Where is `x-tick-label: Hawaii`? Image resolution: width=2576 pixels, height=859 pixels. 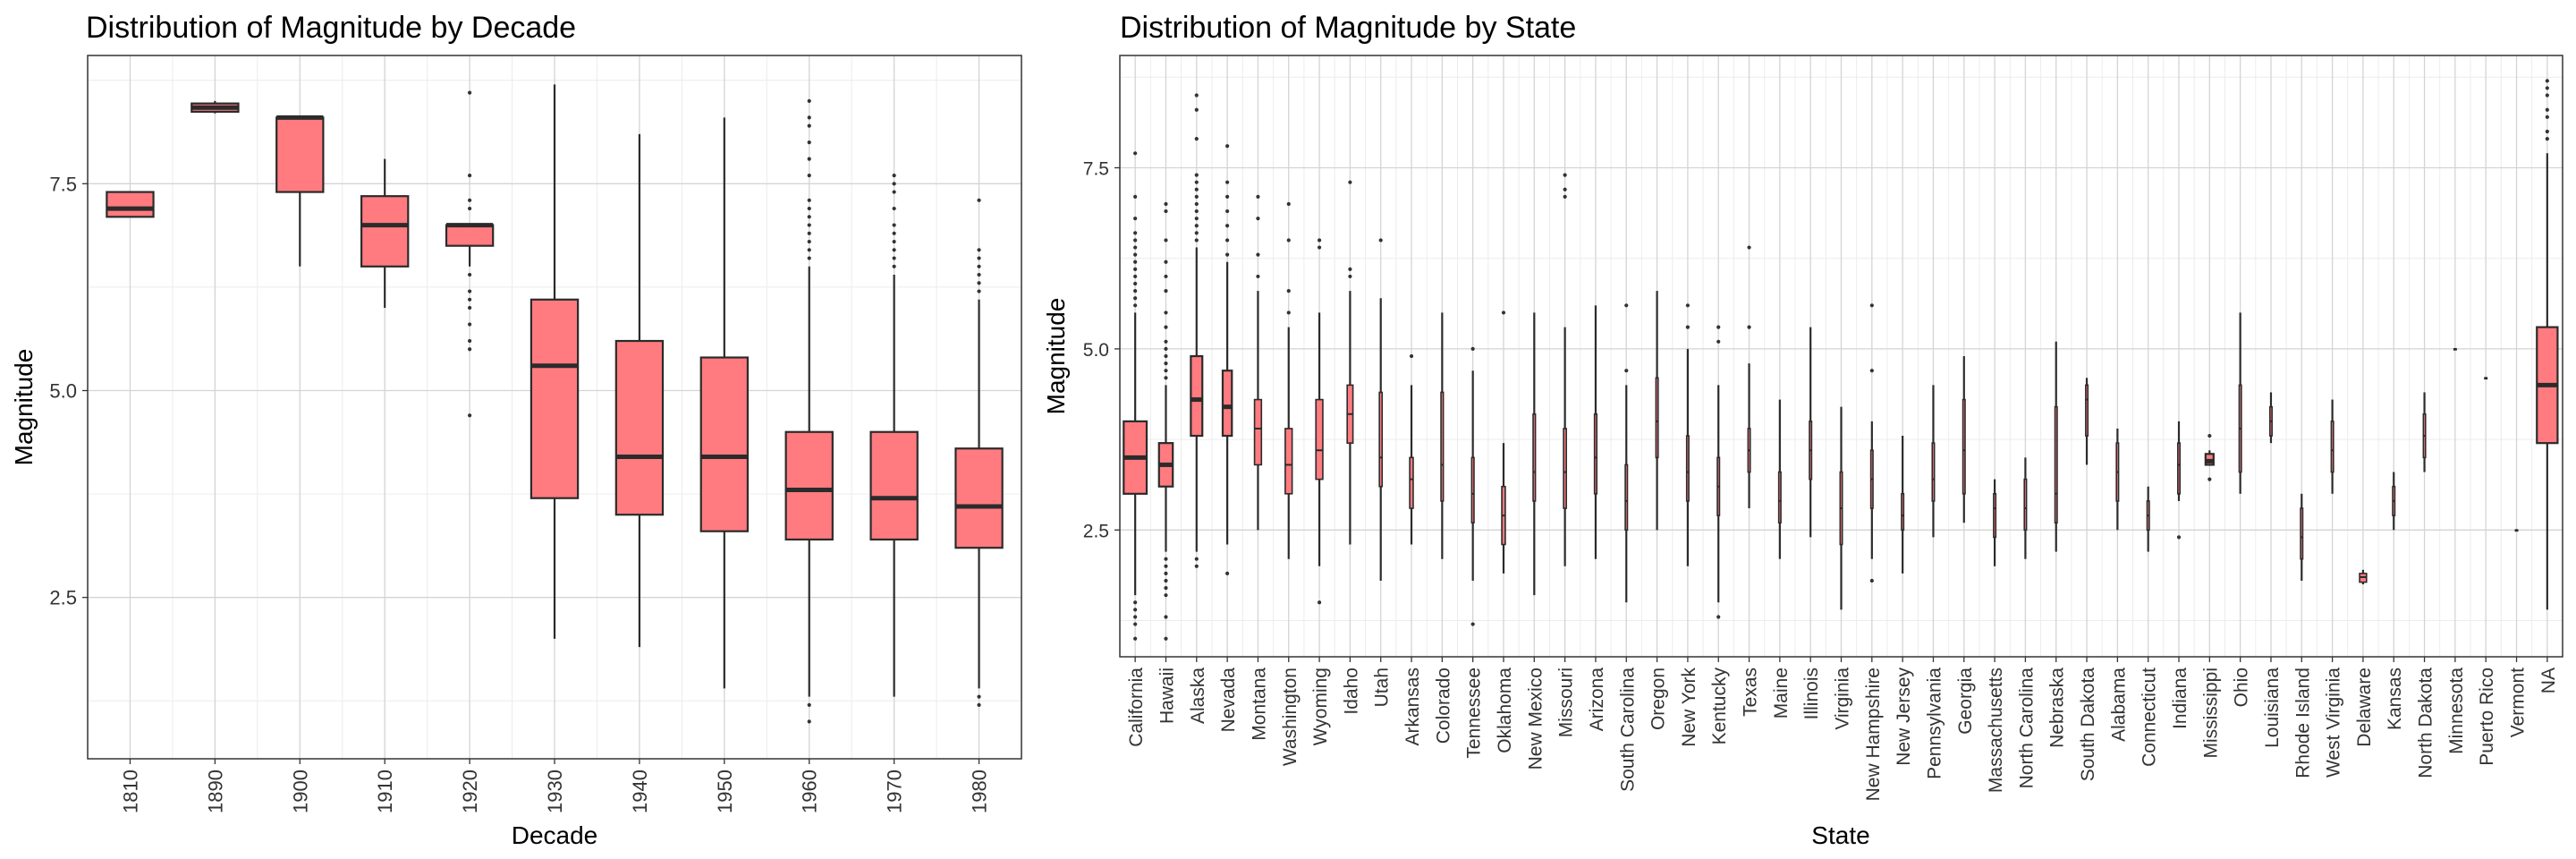 x-tick-label: Hawaii is located at coordinates (1167, 696).